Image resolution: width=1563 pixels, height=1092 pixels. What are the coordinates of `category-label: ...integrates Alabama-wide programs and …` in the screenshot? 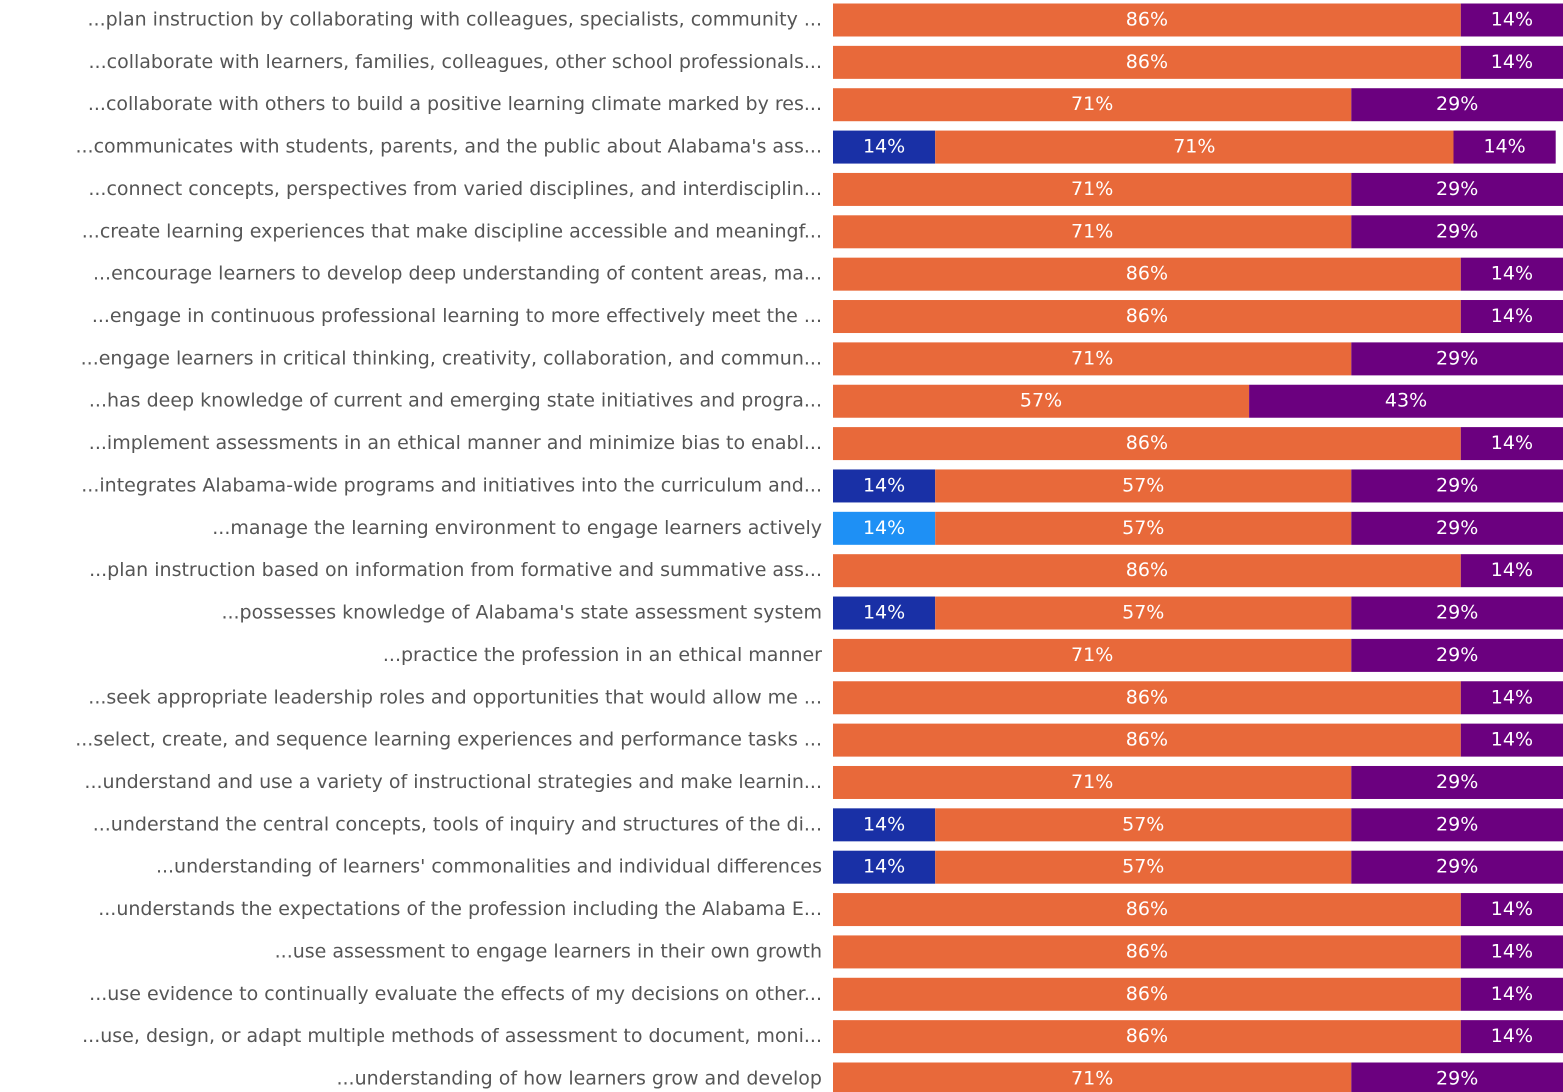 It's located at (451, 485).